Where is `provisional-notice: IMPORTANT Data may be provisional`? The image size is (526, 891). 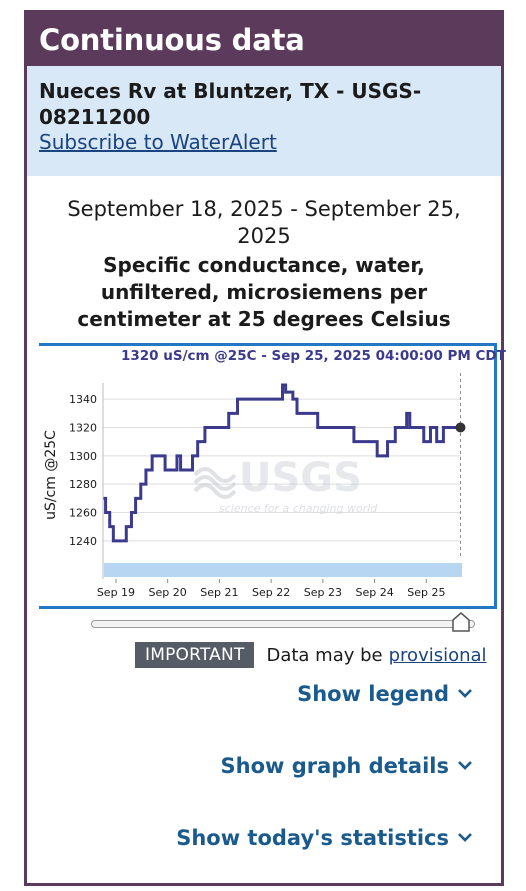
provisional-notice: IMPORTANT Data may be provisional is located at coordinates (311, 655).